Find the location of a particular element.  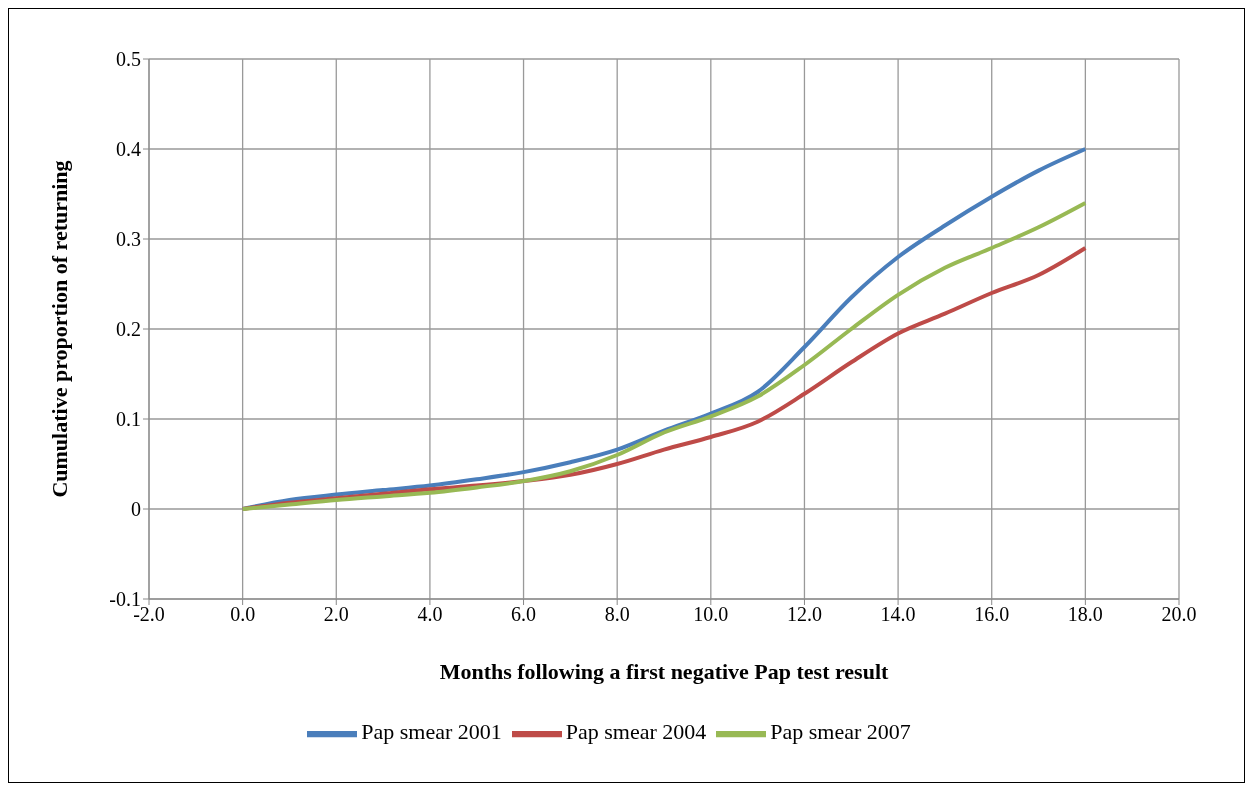

x-tick-label: 12.0 is located at coordinates (804, 614).